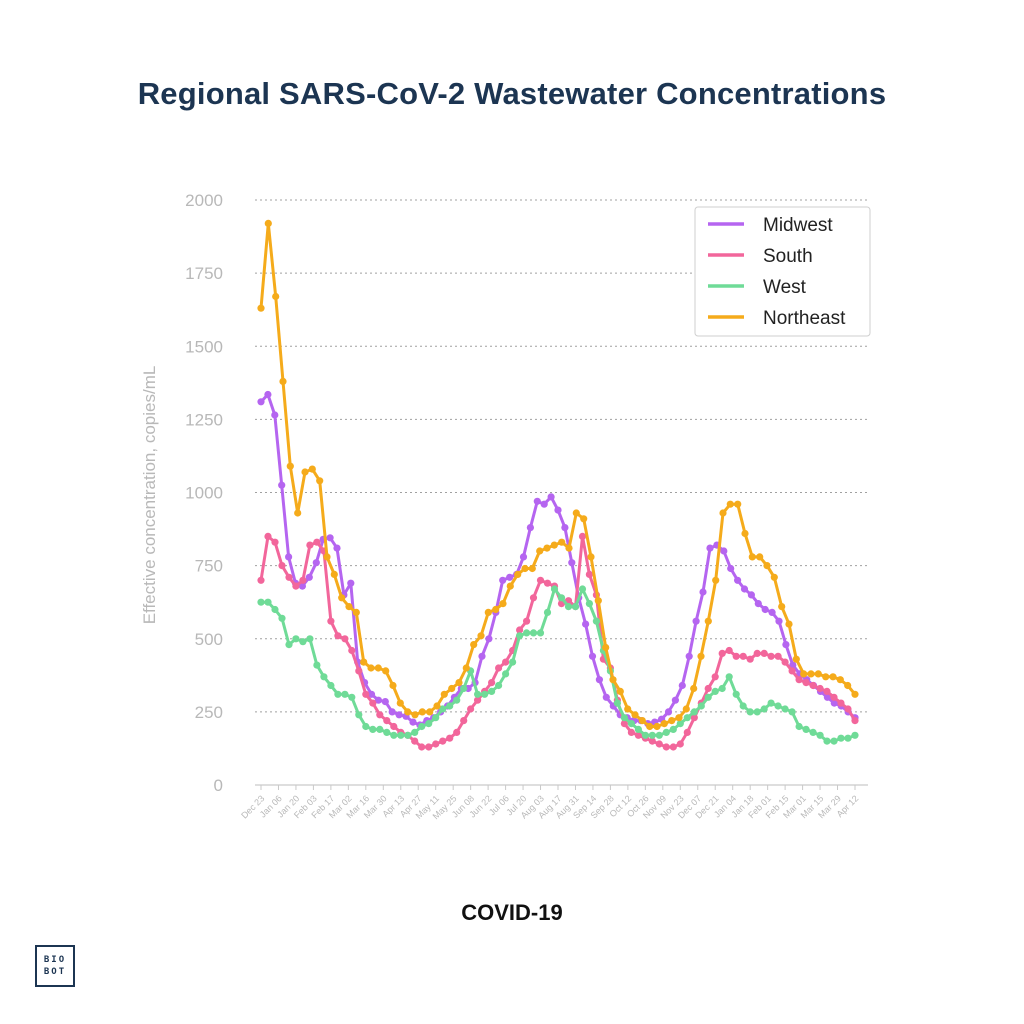 This screenshot has height=1024, width=1024. I want to click on y-tick-label: 1500, so click(204, 346).